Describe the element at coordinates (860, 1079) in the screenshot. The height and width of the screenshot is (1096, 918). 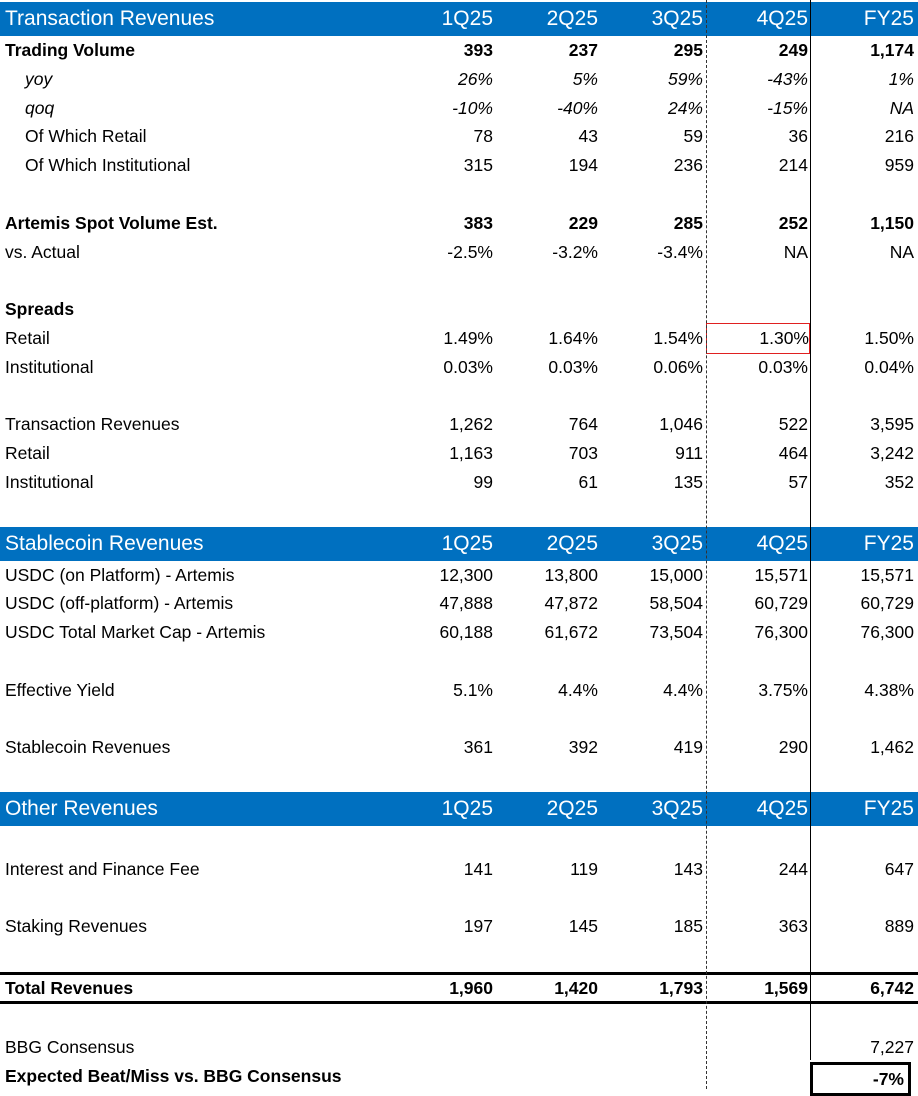
I see `cell-value: -7%` at that location.